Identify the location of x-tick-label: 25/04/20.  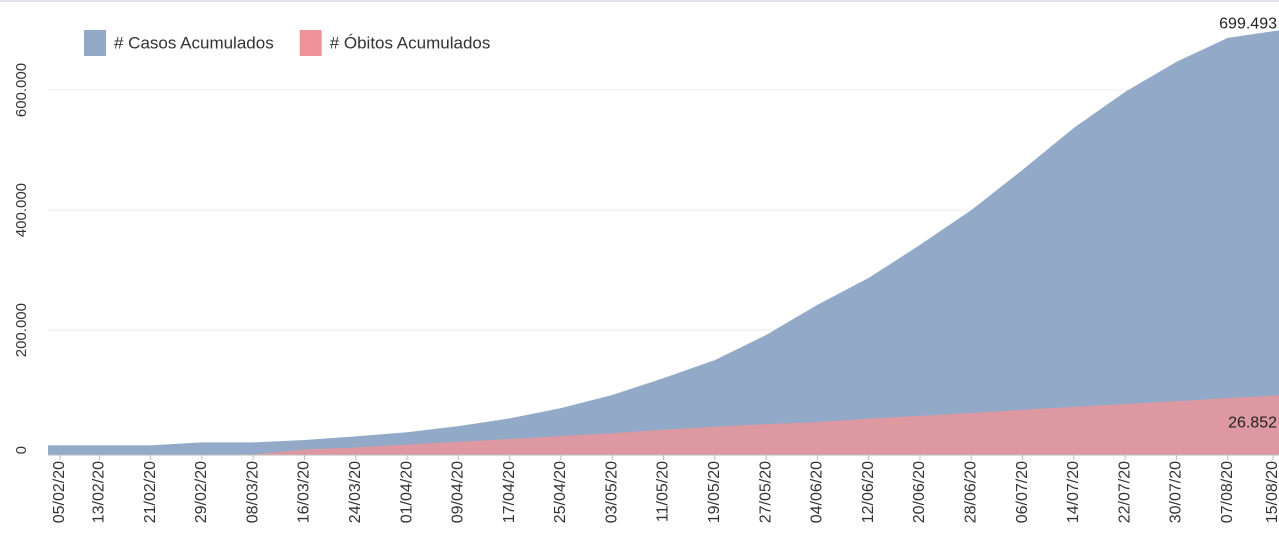
(560, 492).